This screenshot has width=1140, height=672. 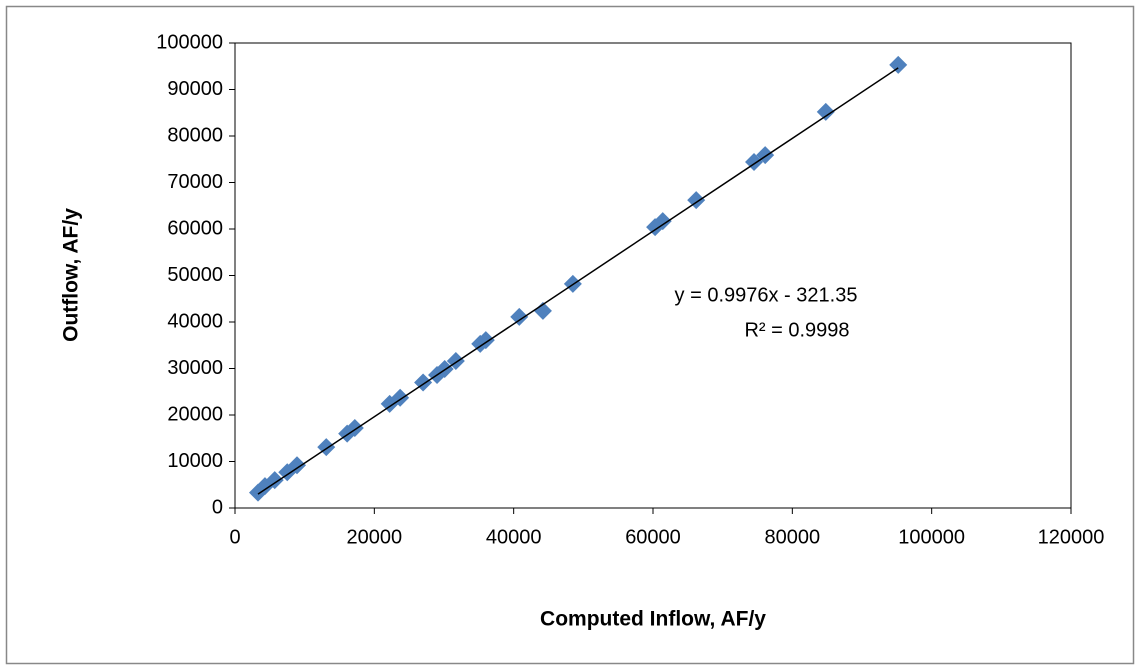 What do you see at coordinates (195, 368) in the screenshot?
I see `y-tick-label: 30000` at bounding box center [195, 368].